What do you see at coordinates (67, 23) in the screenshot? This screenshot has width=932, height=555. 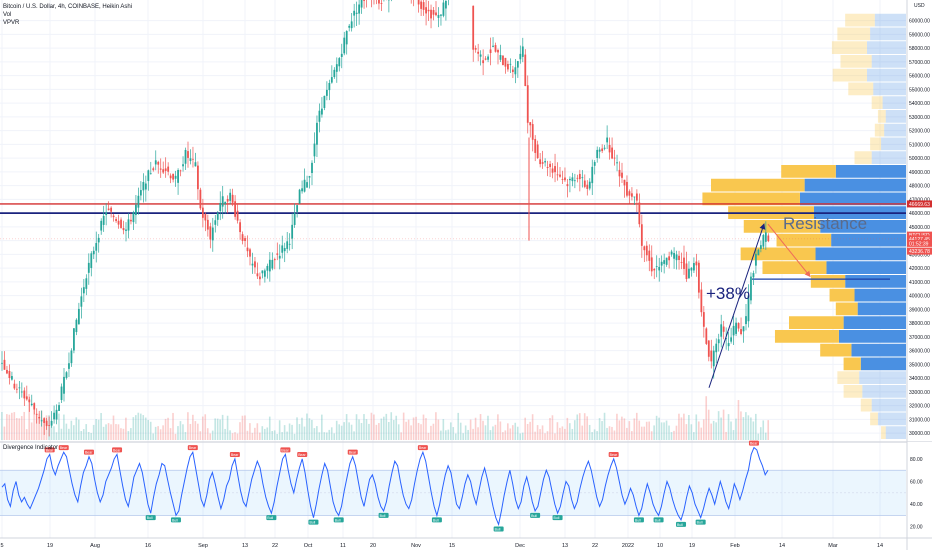 I see `indicator-vpvr-label: VPVR` at bounding box center [67, 23].